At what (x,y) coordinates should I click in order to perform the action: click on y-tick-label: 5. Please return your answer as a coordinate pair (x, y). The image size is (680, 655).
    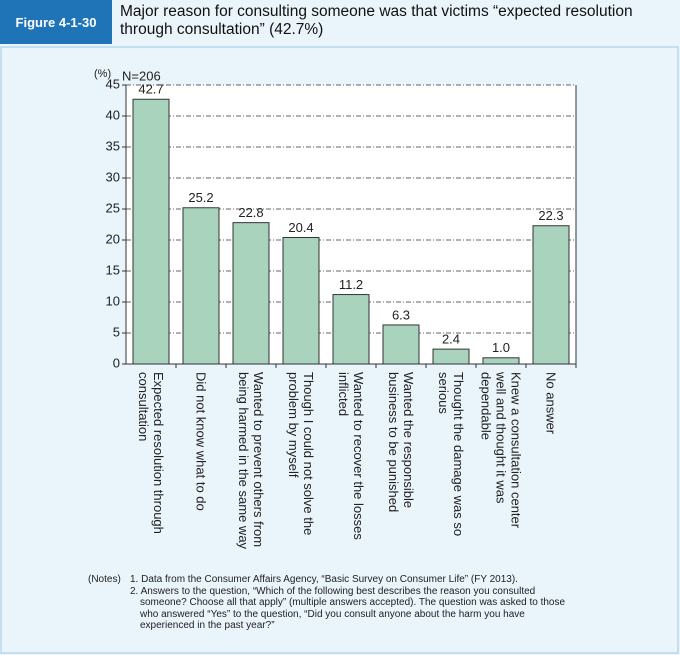
    Looking at the image, I should click on (116, 331).